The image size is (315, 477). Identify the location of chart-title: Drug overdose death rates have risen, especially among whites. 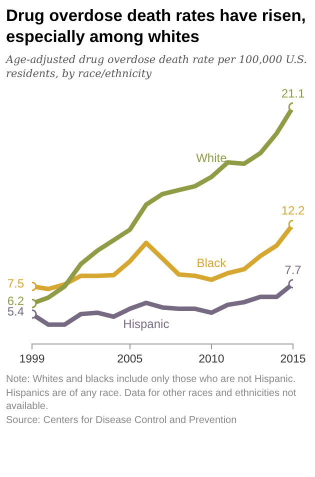
(156, 27).